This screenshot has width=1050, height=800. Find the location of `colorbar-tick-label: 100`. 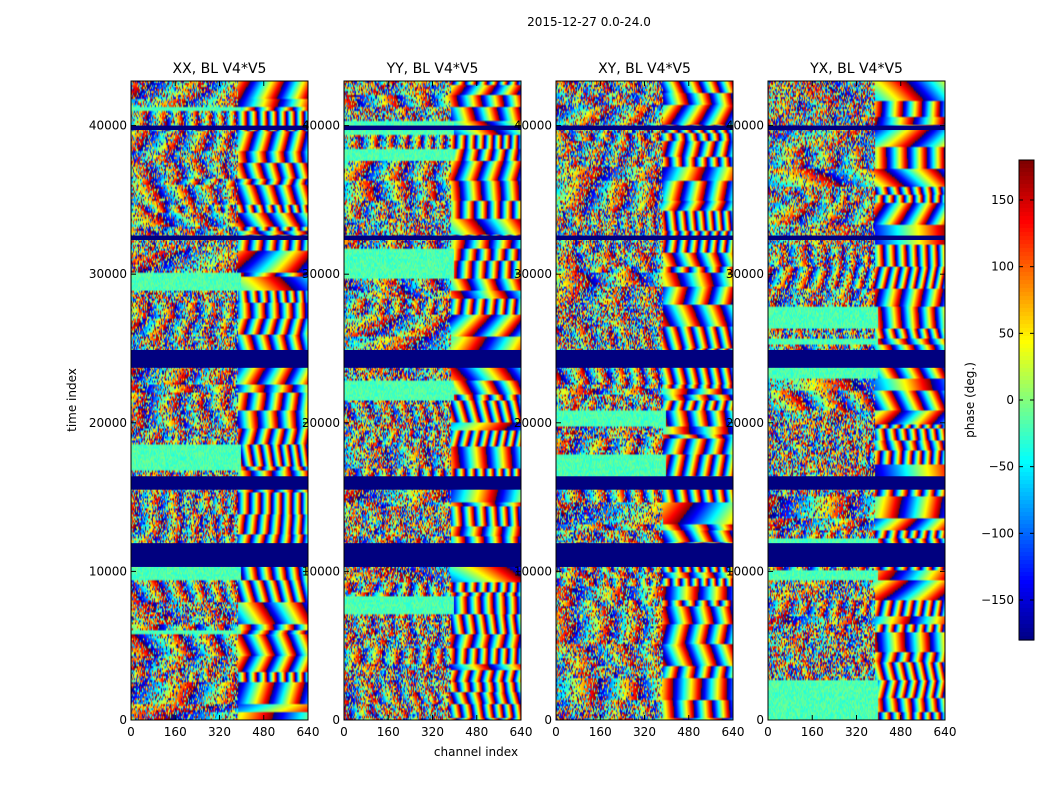

colorbar-tick-label: 100 is located at coordinates (1002, 267).